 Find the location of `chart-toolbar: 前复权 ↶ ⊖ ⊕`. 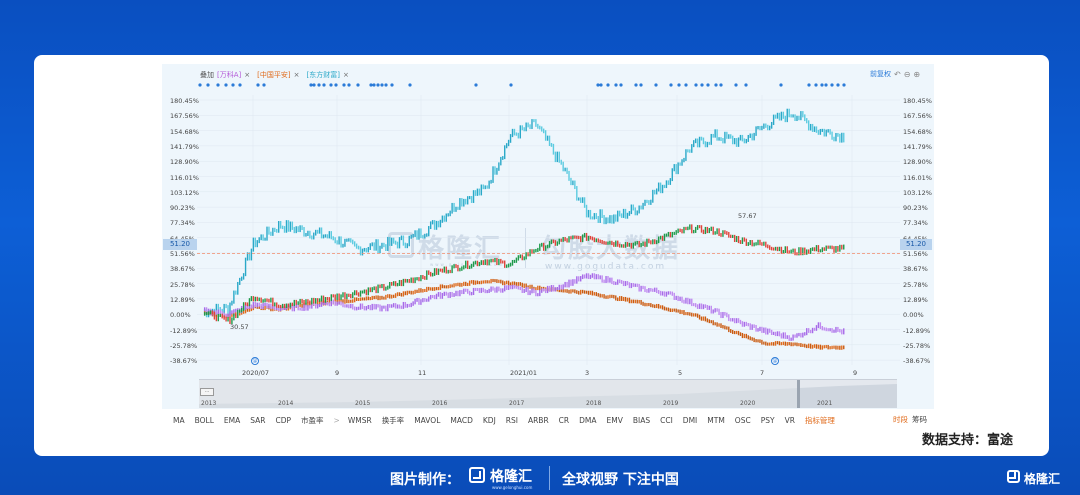

chart-toolbar: 前复权 ↶ ⊖ ⊕ is located at coordinates (895, 74).